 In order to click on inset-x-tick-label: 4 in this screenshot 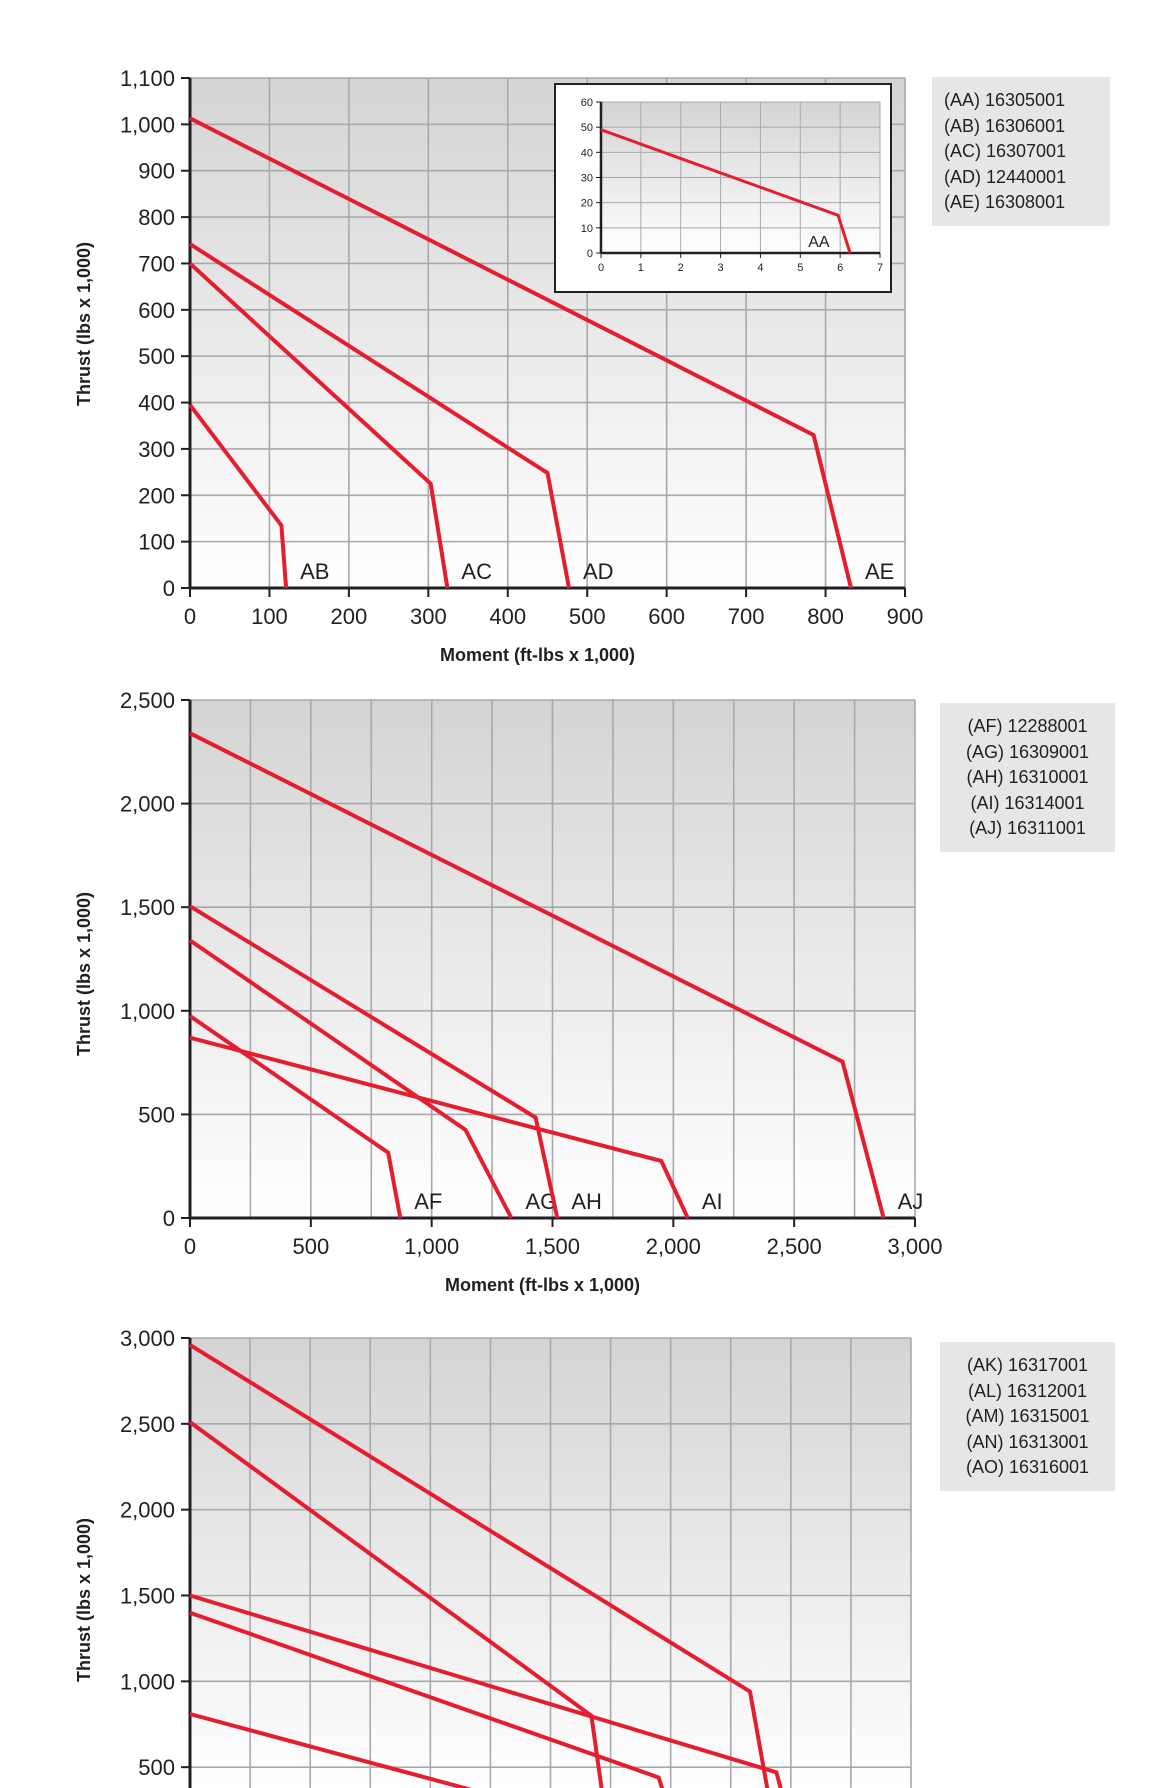, I will do `click(760, 268)`.